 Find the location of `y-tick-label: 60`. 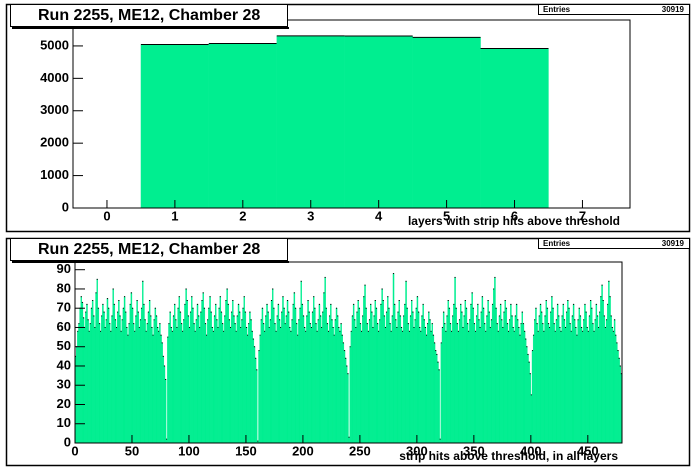

y-tick-label: 60 is located at coordinates (64, 326).